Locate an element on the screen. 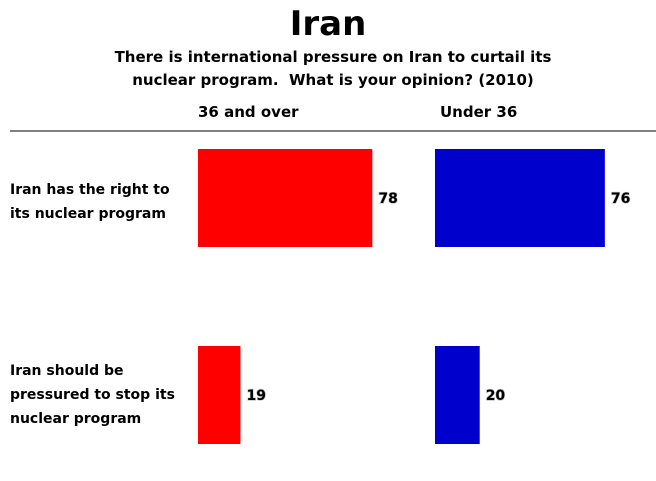 The height and width of the screenshot is (481, 656). value-label: 76 is located at coordinates (620, 199).